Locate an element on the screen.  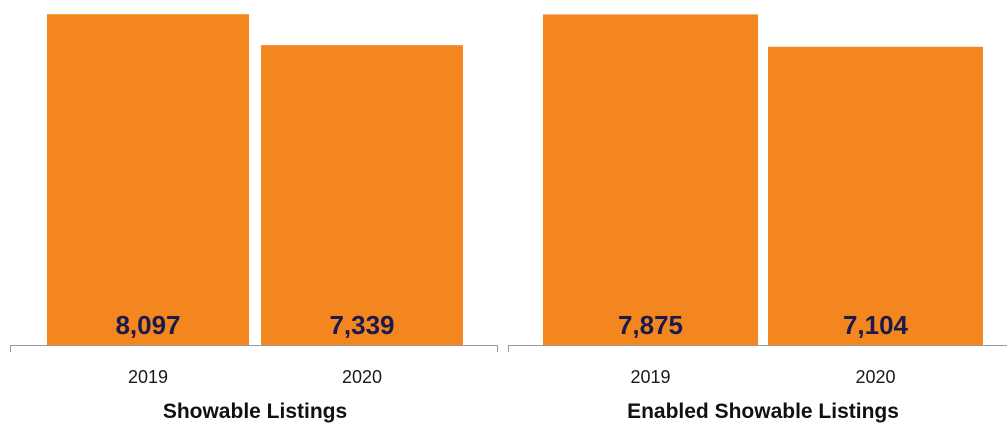
data-label: 7,875 is located at coordinates (650, 325).